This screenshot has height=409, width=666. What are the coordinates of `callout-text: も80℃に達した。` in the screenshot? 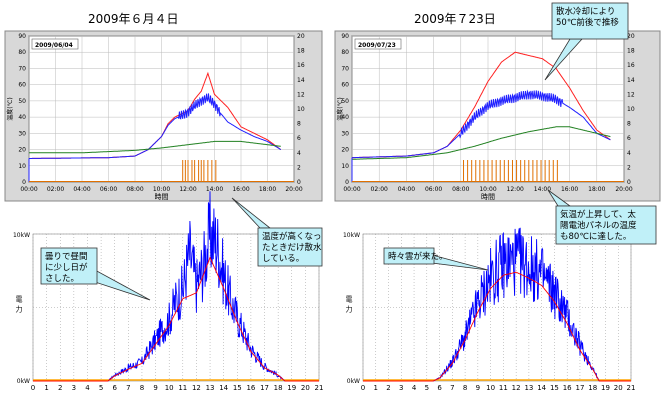 It's located at (595, 236).